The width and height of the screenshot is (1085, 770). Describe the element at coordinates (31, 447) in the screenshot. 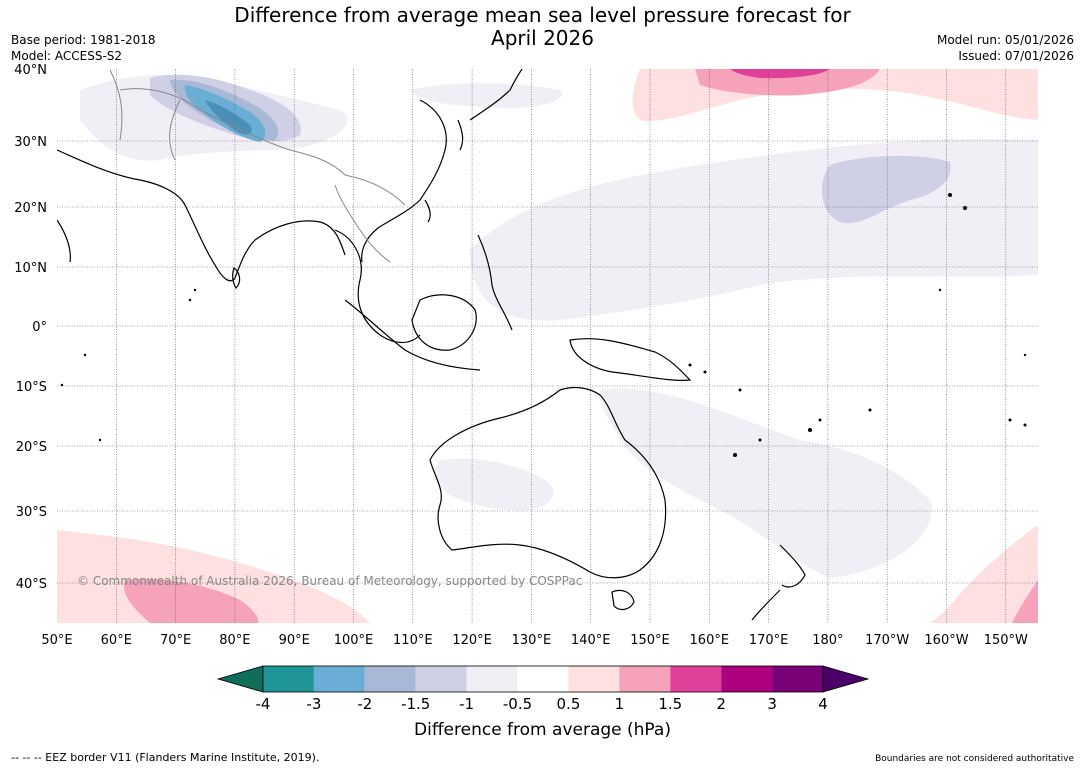

I see `lat-label: 20°S` at that location.